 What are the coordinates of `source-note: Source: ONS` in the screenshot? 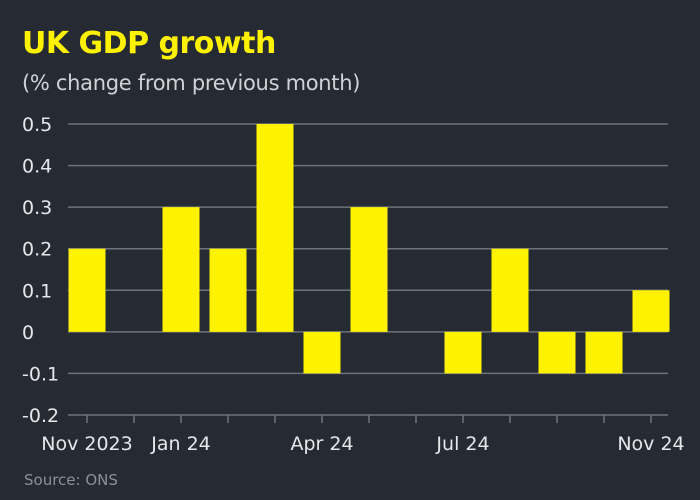 It's located at (71, 480).